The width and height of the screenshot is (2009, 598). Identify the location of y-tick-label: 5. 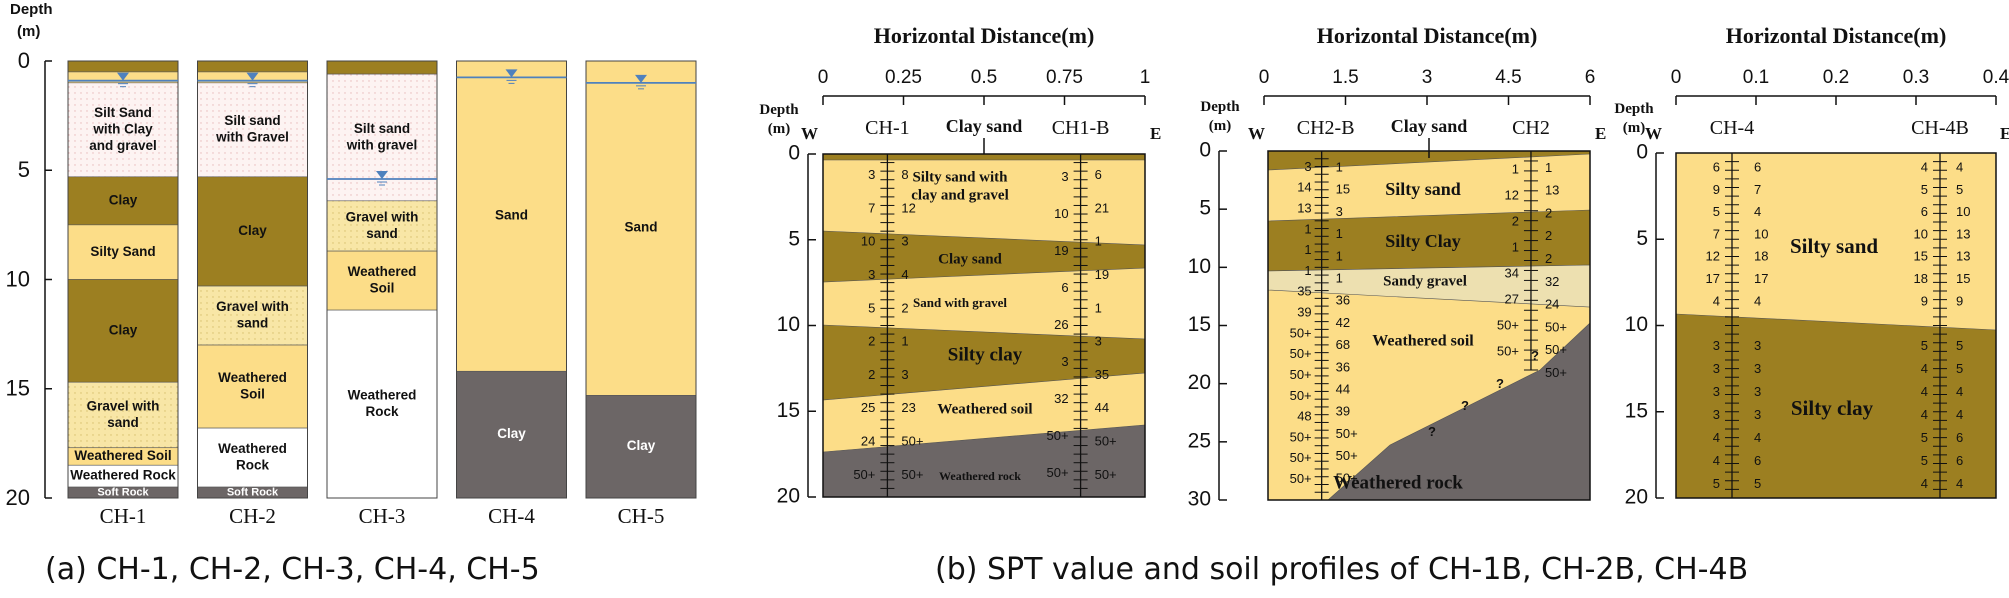
(794, 238).